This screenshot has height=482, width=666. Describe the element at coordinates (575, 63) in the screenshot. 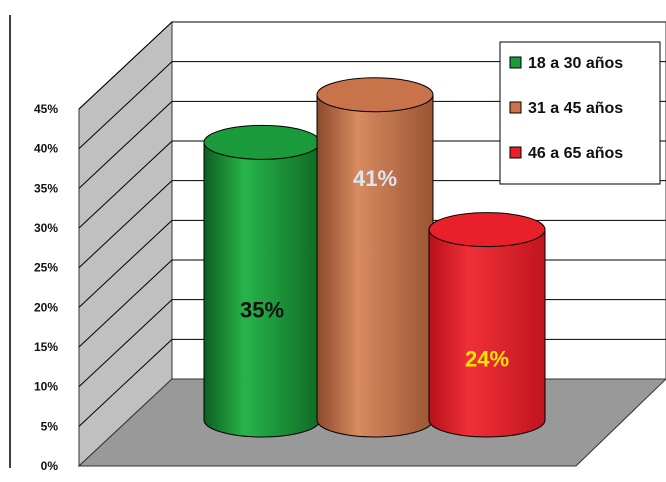

I see `legend-label-0: 18 a 30 años` at that location.